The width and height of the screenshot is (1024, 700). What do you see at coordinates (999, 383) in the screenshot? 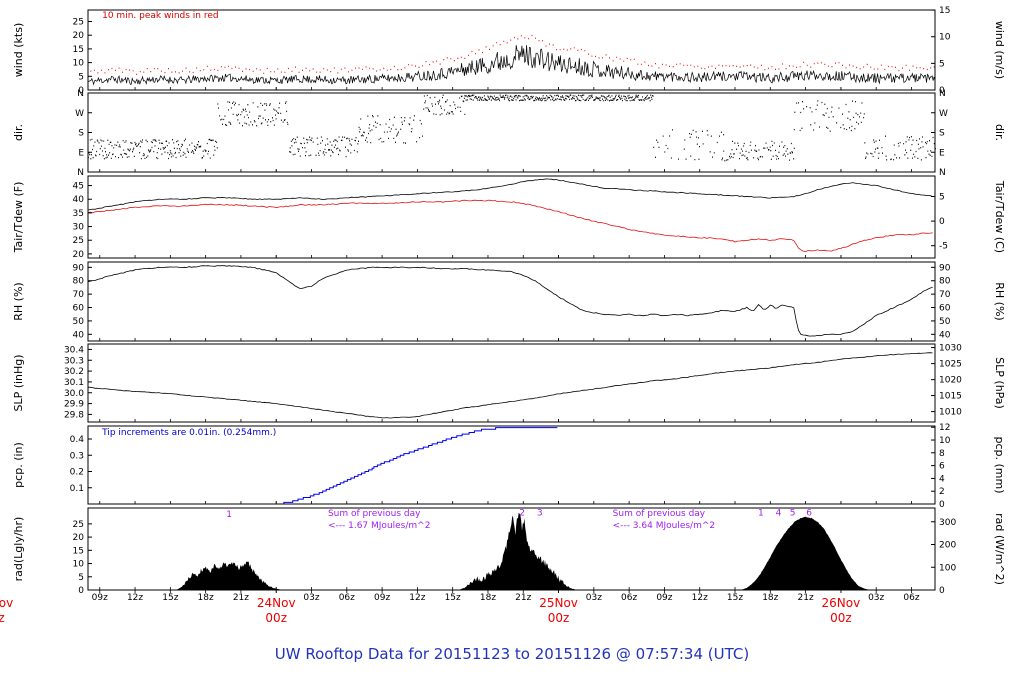
I see `svg-text: SLP (hPa)` at bounding box center [999, 383].